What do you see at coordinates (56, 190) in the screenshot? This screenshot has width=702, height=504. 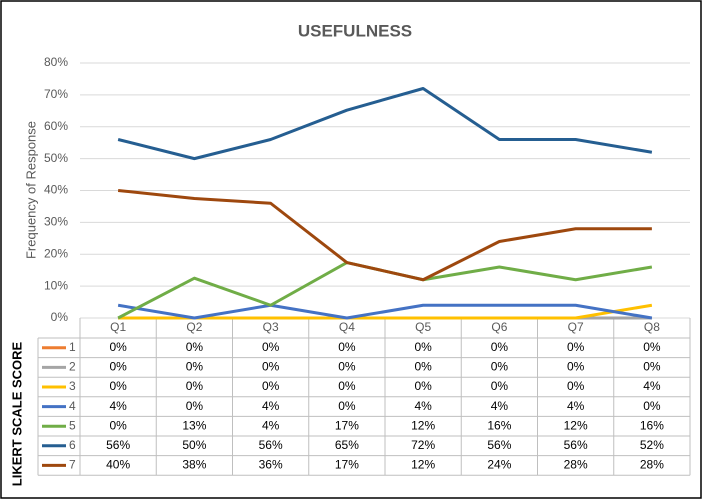 I see `y-tick-label: 40%` at bounding box center [56, 190].